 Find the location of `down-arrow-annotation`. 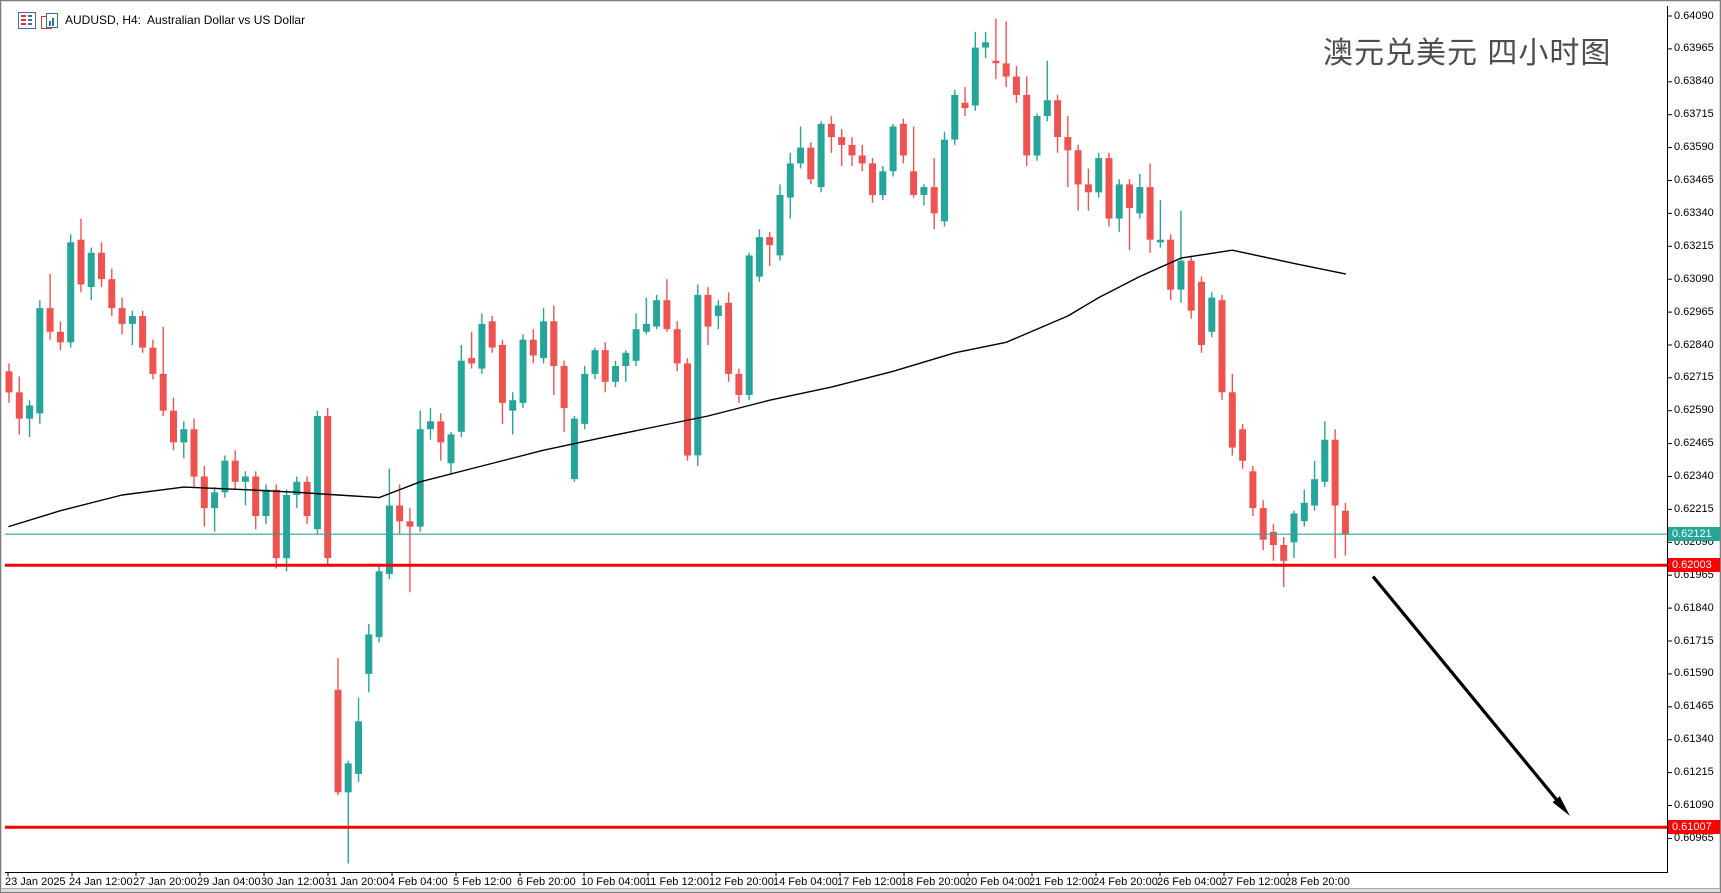

down-arrow-annotation is located at coordinates (1470, 696).